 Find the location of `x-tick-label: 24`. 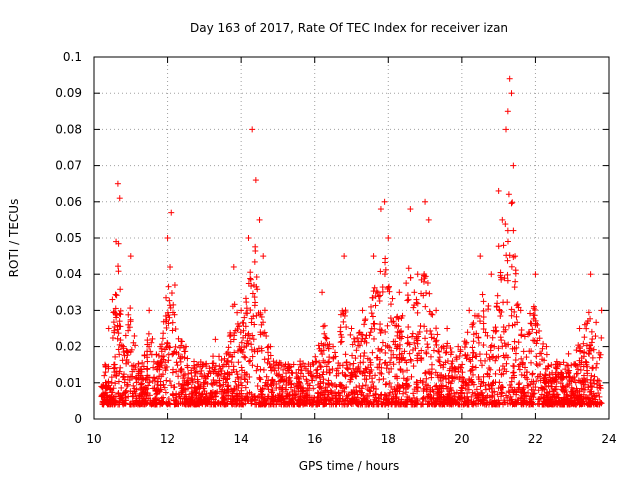

x-tick-label: 24 is located at coordinates (608, 439).